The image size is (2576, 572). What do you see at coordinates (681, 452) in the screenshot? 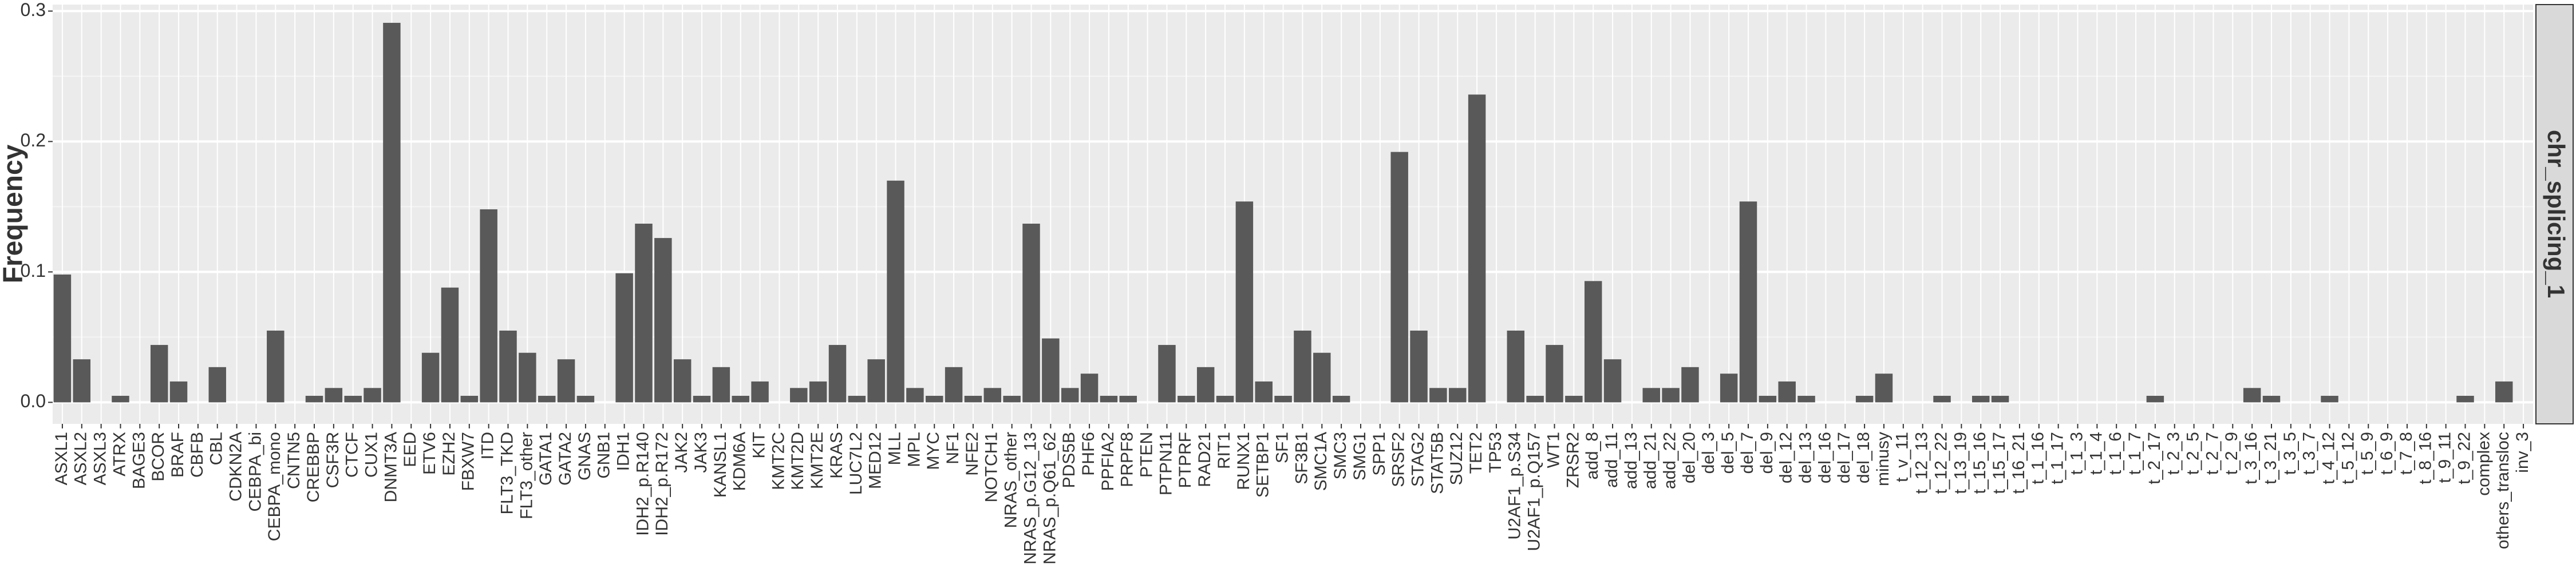
I see `x-tick-label: JAK2` at bounding box center [681, 452].